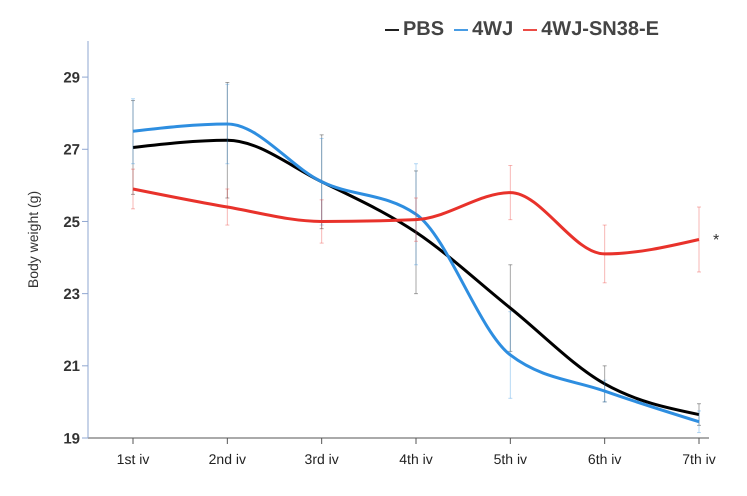 Image resolution: width=747 pixels, height=496 pixels. What do you see at coordinates (71, 294) in the screenshot?
I see `y-tick-label: 23` at bounding box center [71, 294].